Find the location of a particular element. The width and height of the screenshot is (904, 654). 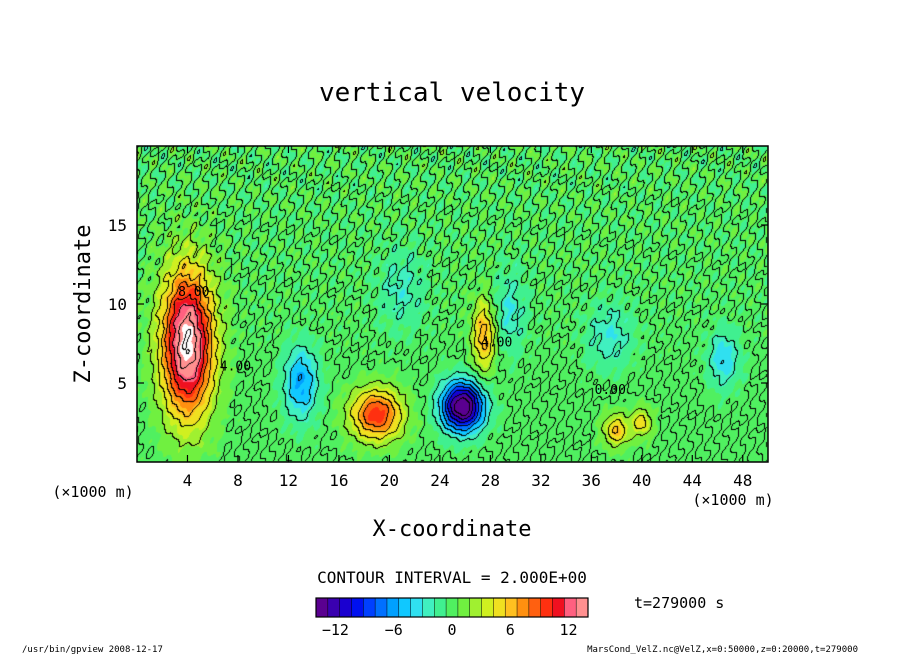

contour-label-0: 8.00 is located at coordinates (193, 292).